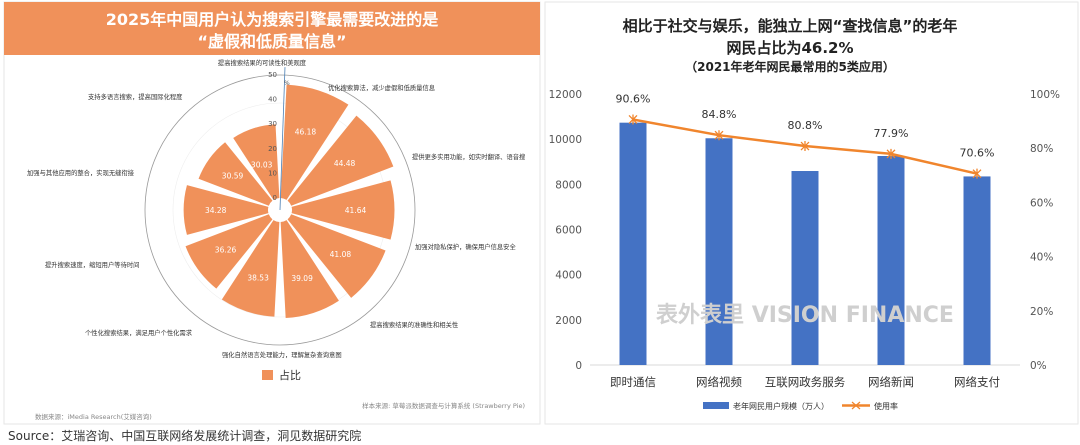  What do you see at coordinates (568, 321) in the screenshot?
I see `y-left-tick-label: 2000` at bounding box center [568, 321].